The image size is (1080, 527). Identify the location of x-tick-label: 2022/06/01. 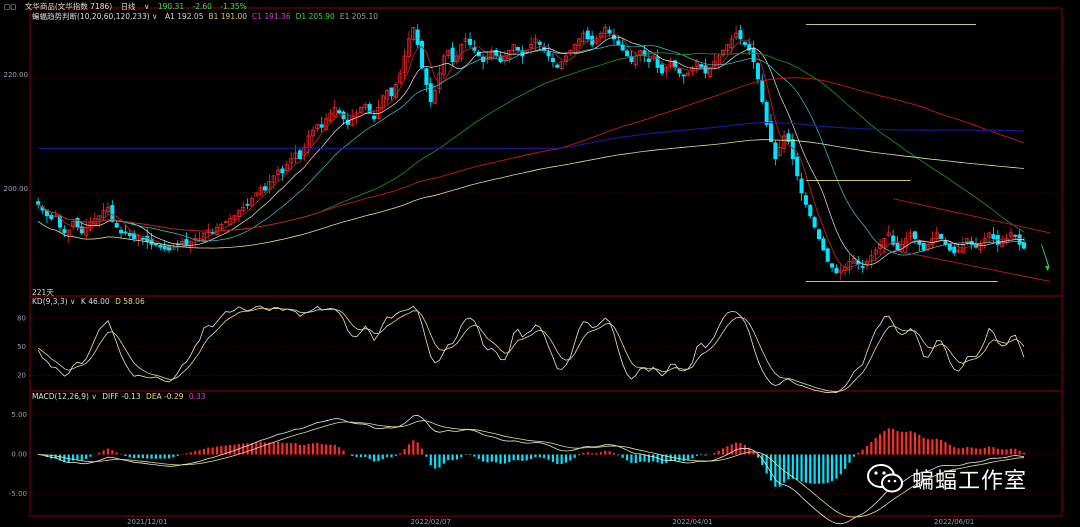
(954, 522).